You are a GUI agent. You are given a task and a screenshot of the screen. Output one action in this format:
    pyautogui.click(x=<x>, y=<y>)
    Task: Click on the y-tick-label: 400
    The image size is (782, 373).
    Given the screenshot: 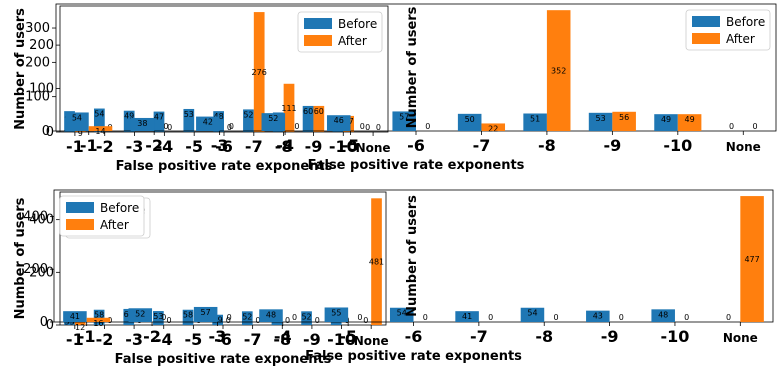 What is the action you would take?
    pyautogui.click(x=35, y=216)
    